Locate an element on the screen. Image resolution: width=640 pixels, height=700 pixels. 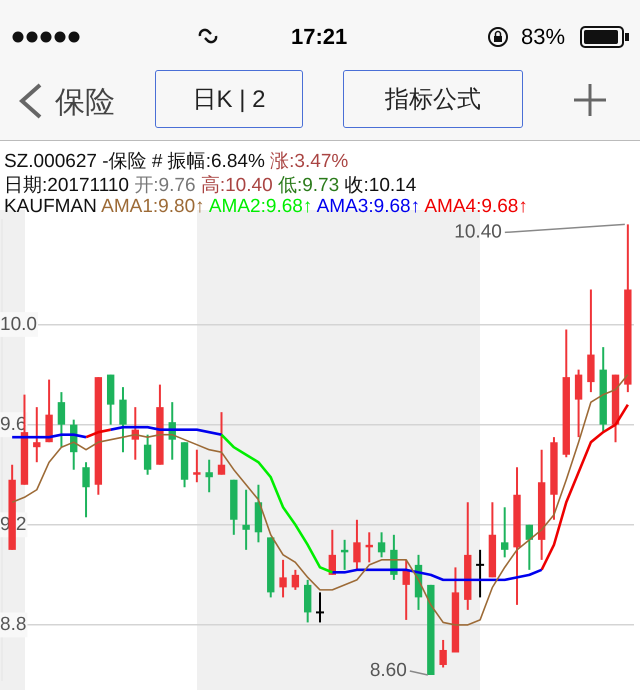
chart-title: 保险 is located at coordinates (85, 103).